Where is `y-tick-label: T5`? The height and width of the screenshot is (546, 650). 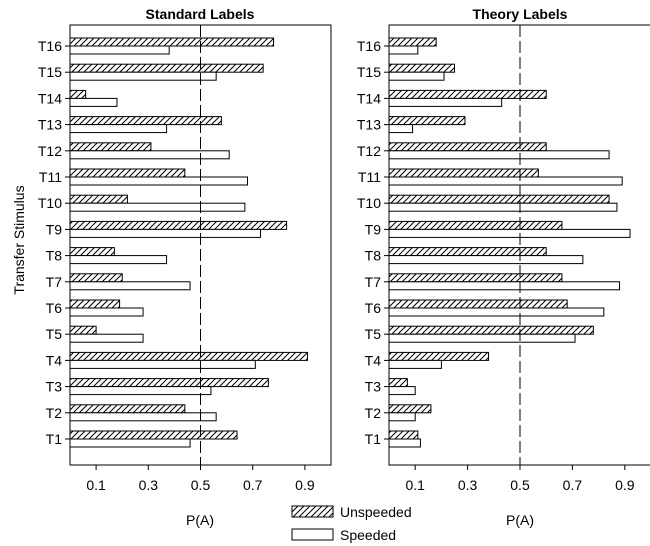
y-tick-label: T5 is located at coordinates (54, 334).